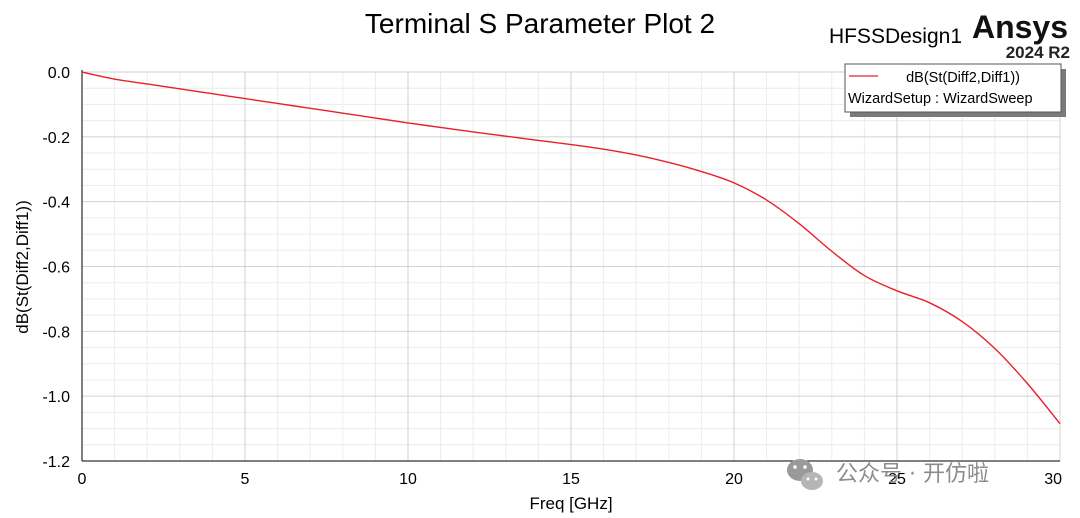 The width and height of the screenshot is (1080, 518). Describe the element at coordinates (734, 479) in the screenshot. I see `x-tick-label: 20` at that location.